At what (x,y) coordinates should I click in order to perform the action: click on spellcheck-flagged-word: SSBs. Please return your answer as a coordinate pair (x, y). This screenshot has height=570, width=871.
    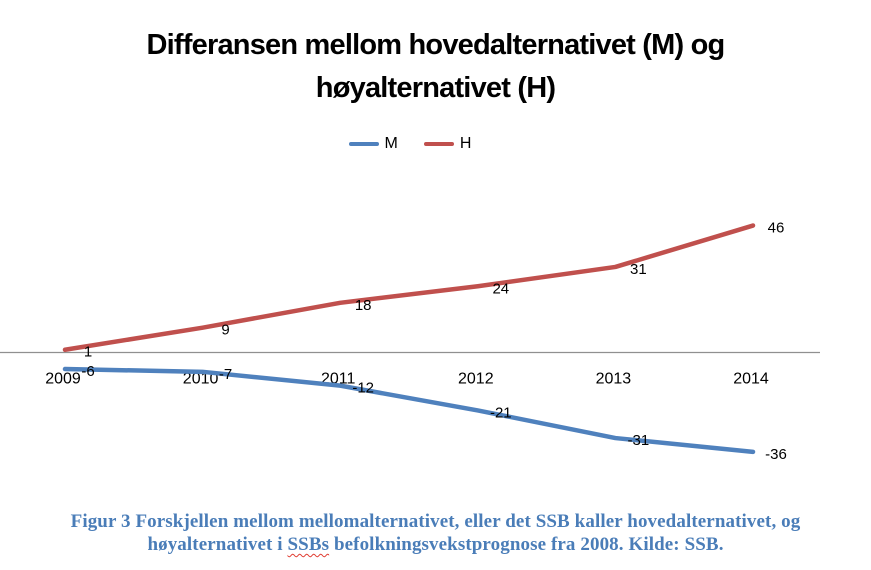
    Looking at the image, I should click on (308, 544).